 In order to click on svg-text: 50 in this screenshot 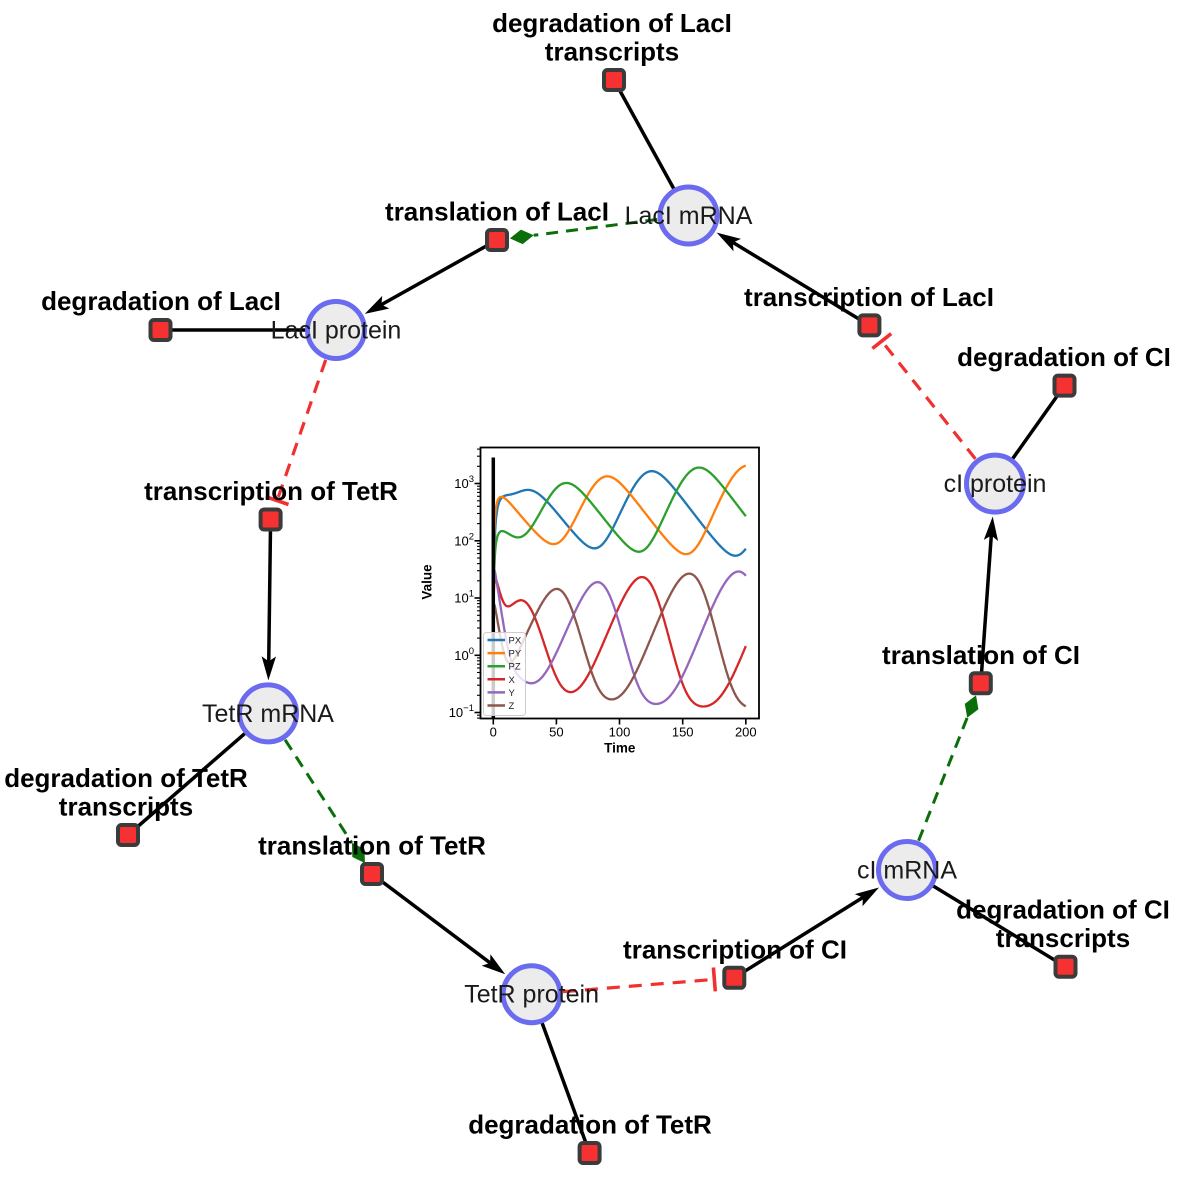, I will do `click(556, 732)`.